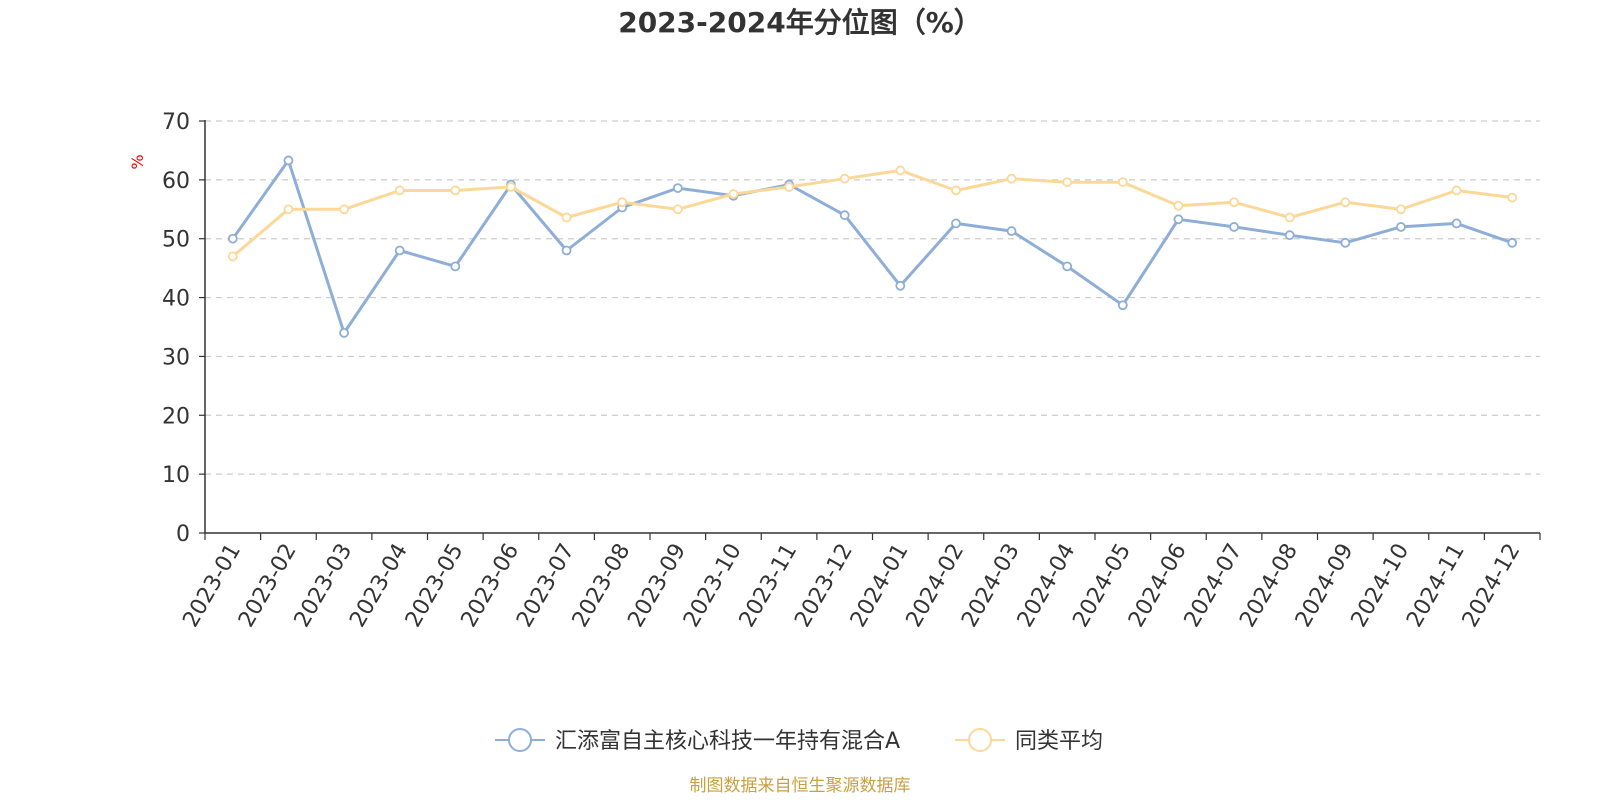 The width and height of the screenshot is (1600, 800). What do you see at coordinates (800, 786) in the screenshot?
I see `source-note: 制图数据来自恒生聚源数据库` at bounding box center [800, 786].